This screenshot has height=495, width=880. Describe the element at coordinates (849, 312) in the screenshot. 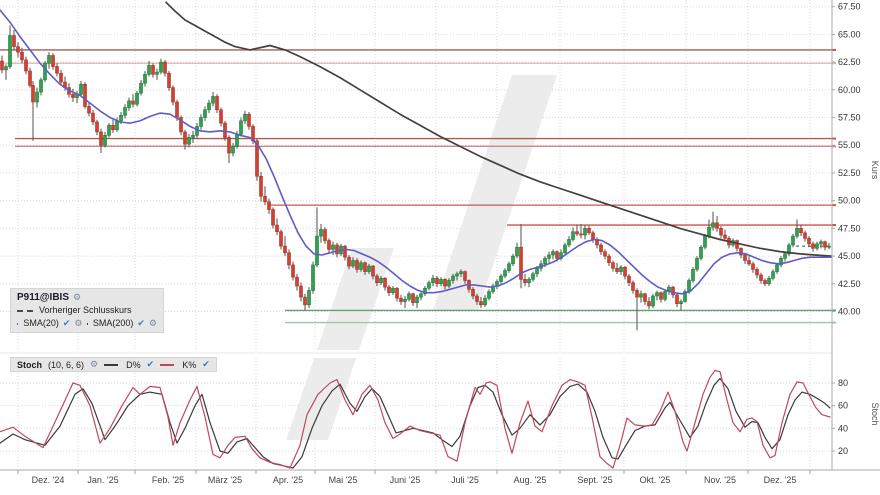

I see `price-tick-label: 40.00` at that location.